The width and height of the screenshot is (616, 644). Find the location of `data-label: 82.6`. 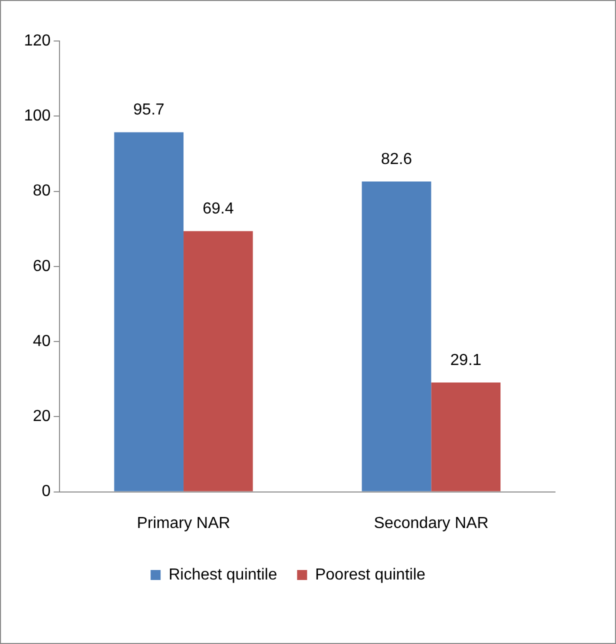

data-label: 82.6 is located at coordinates (396, 159).